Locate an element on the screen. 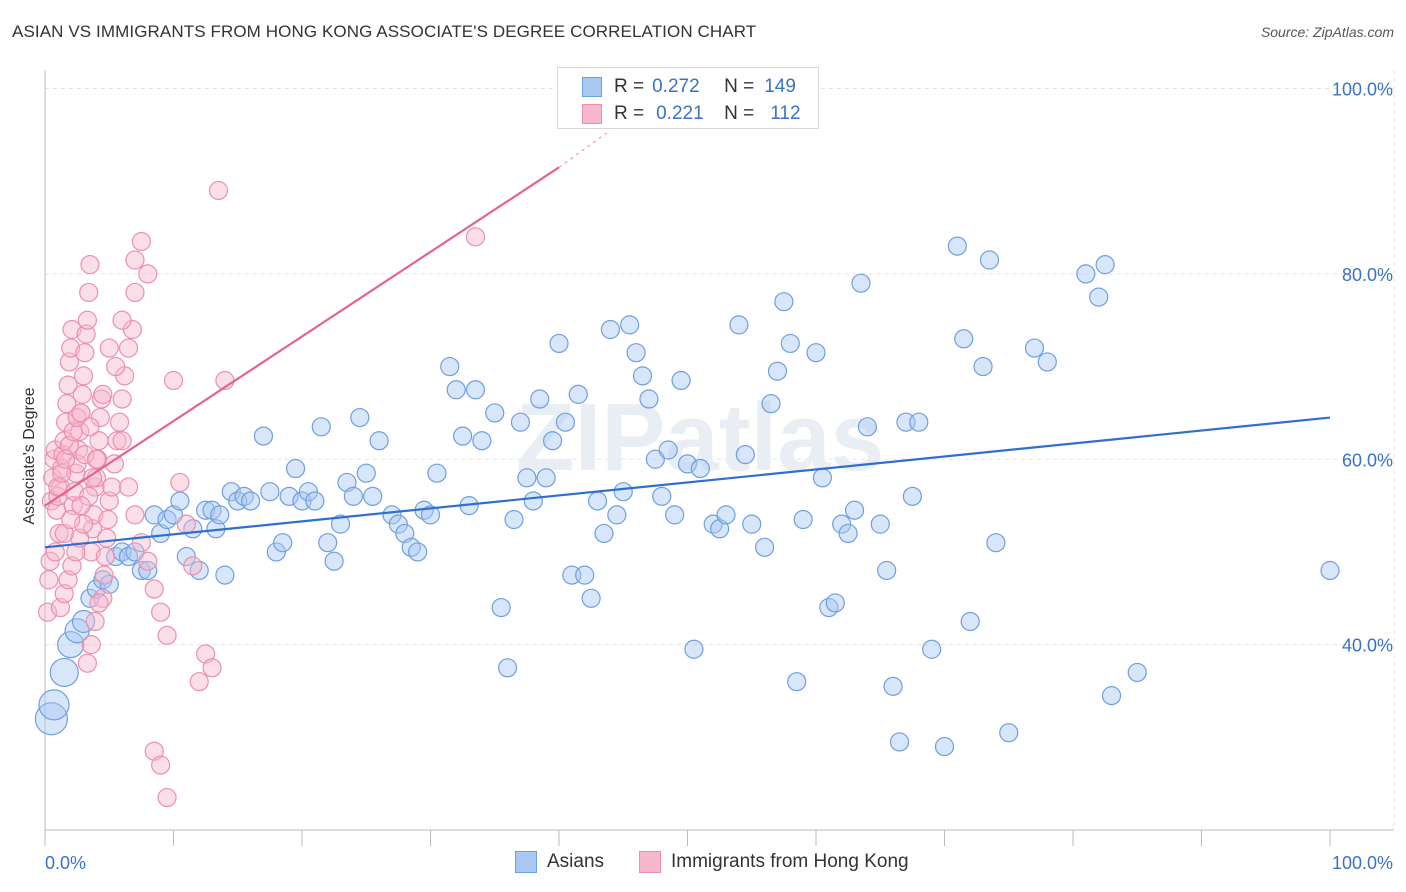 The height and width of the screenshot is (892, 1406). r-value: 0.221 is located at coordinates (680, 113).